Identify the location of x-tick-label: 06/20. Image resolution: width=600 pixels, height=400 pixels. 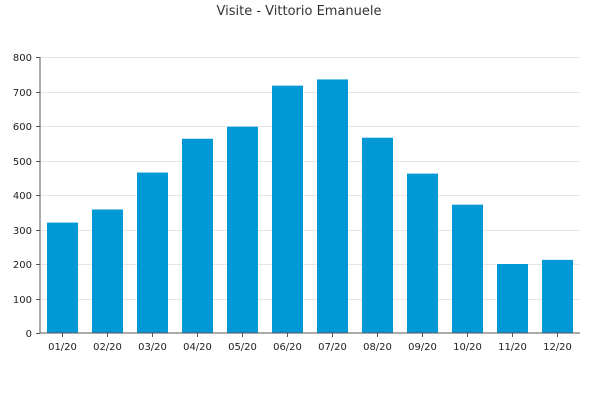
(287, 347).